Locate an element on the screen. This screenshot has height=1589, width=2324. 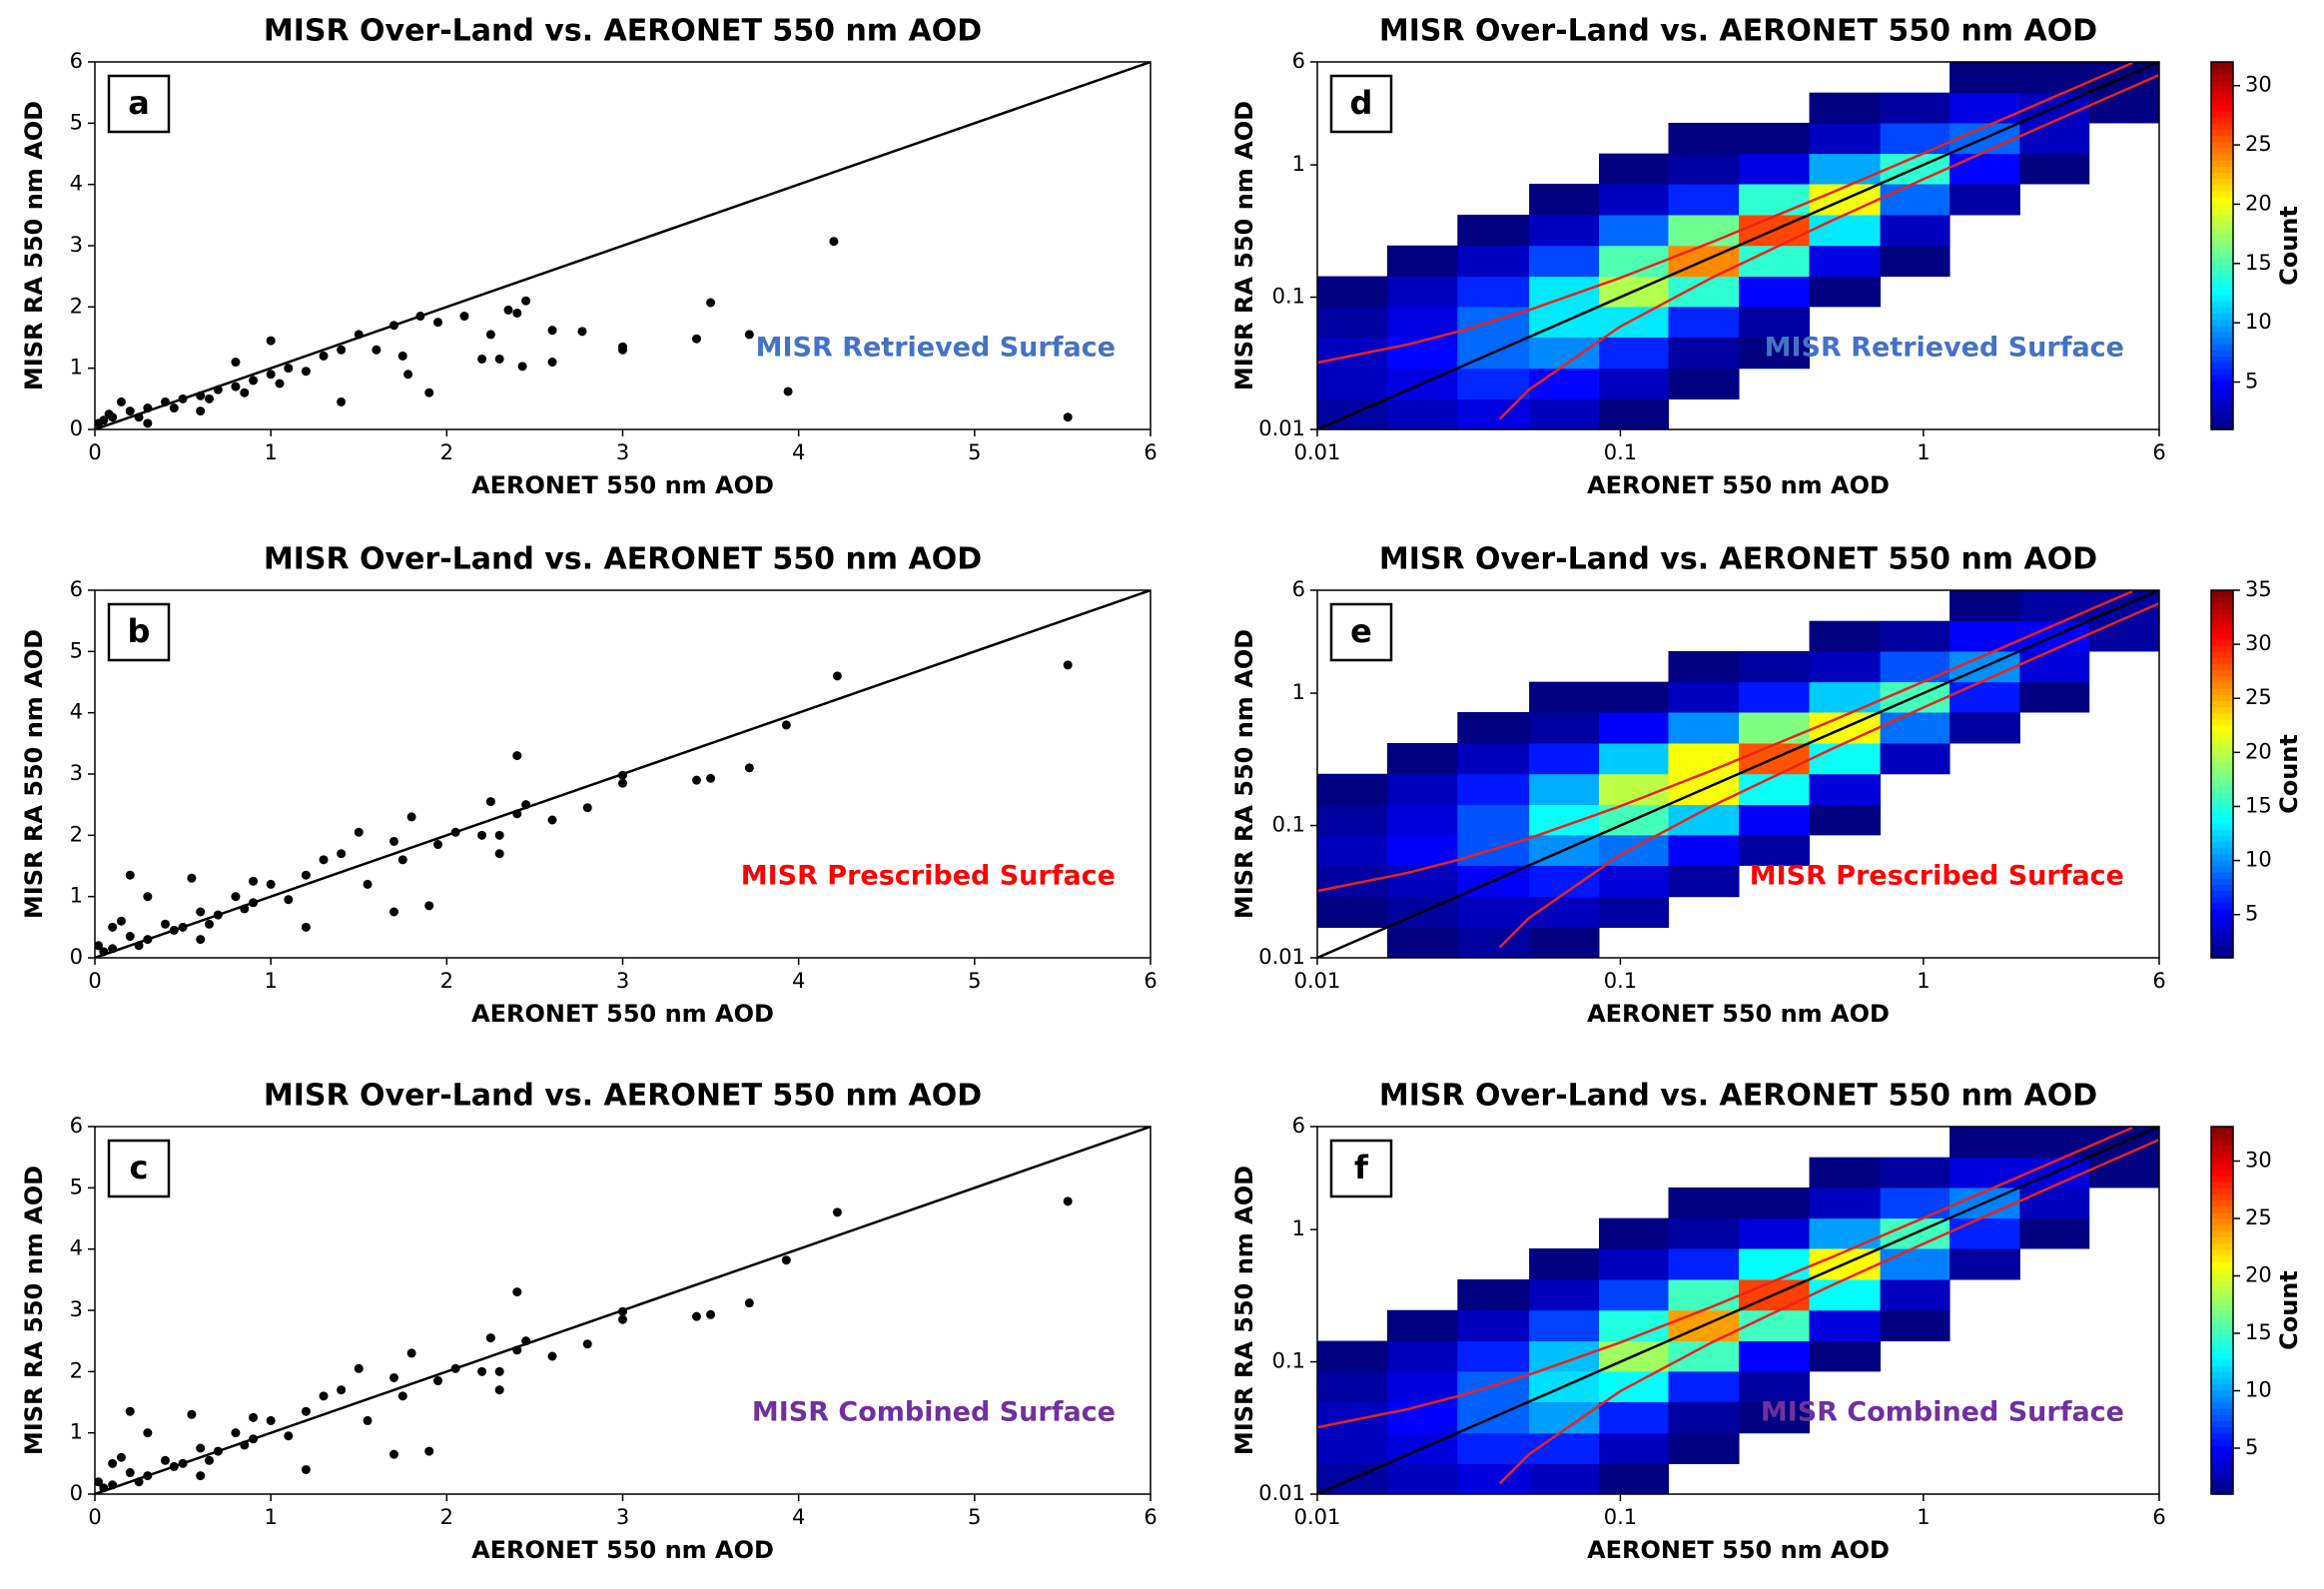
colorbar-label: Count is located at coordinates (2289, 1310).